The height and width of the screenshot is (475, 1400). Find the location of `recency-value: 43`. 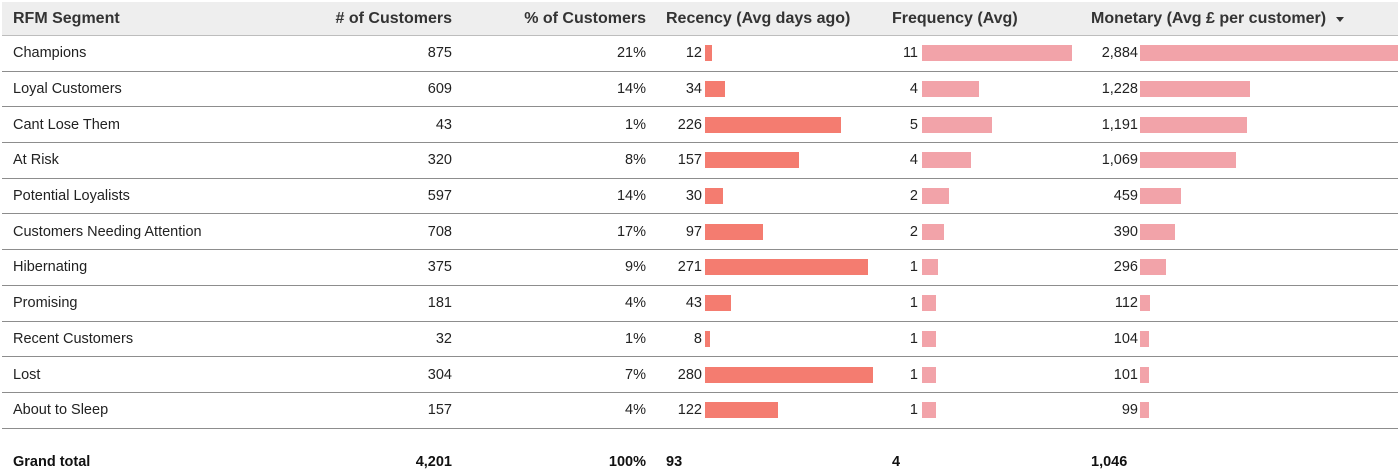

recency-value: 43 is located at coordinates (693, 303).